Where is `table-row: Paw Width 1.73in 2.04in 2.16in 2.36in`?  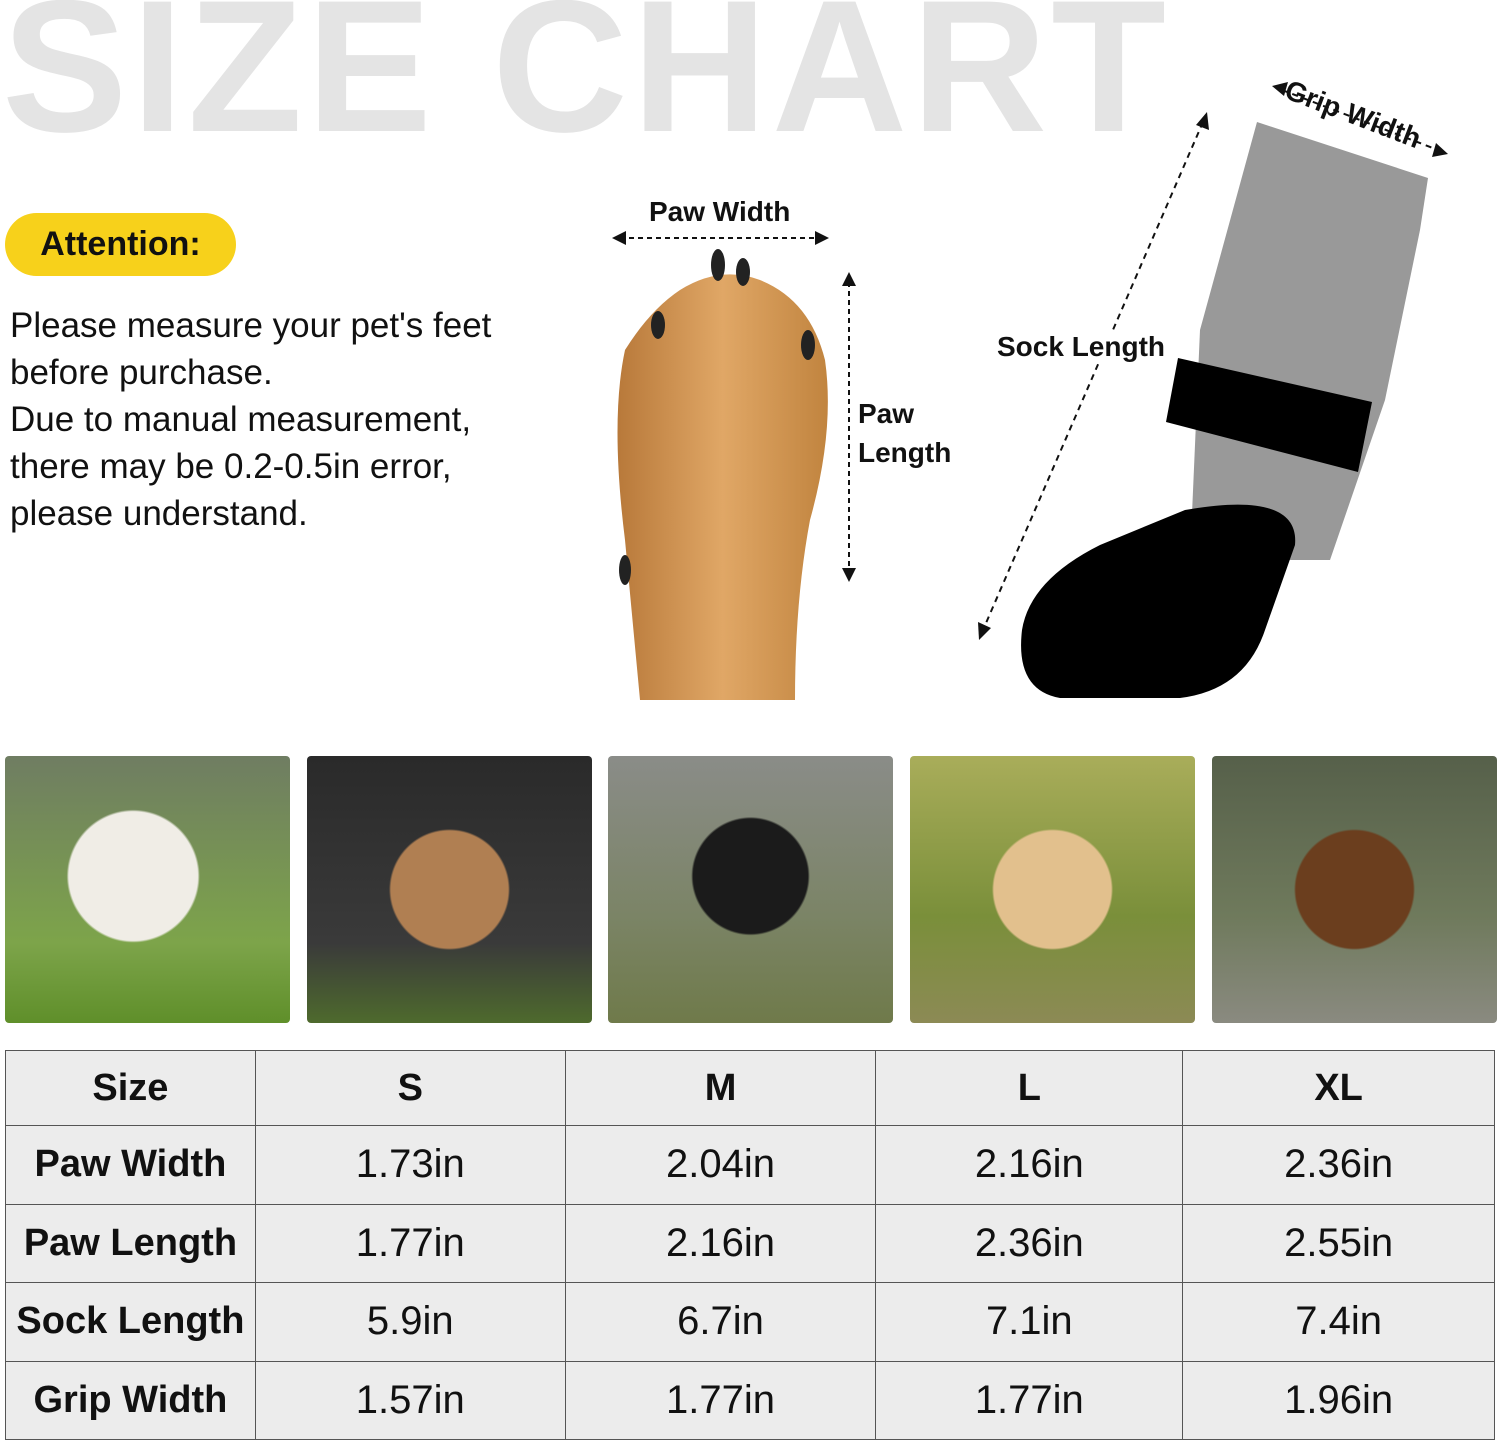
table-row: Paw Width 1.73in 2.04in 2.16in 2.36in is located at coordinates (750, 1165).